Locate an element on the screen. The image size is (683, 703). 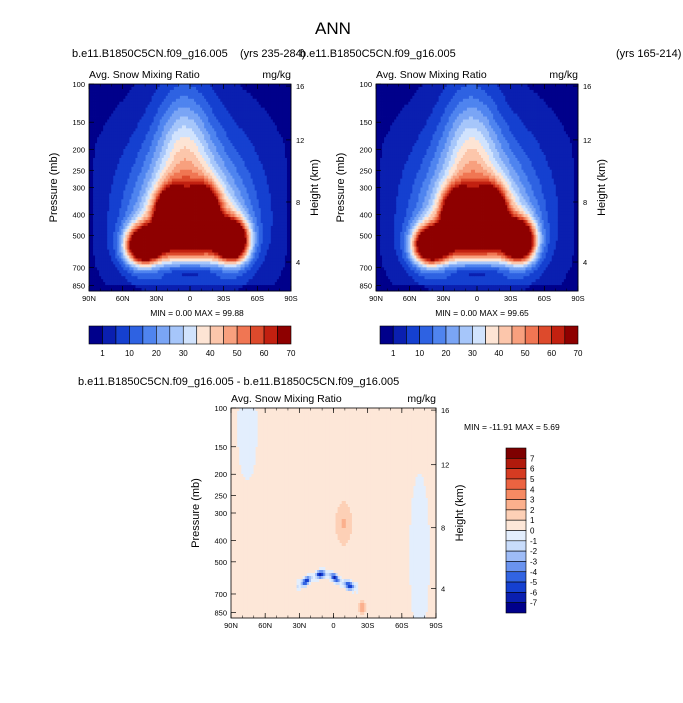
p2-xtick-3: 0 is located at coordinates (333, 625).